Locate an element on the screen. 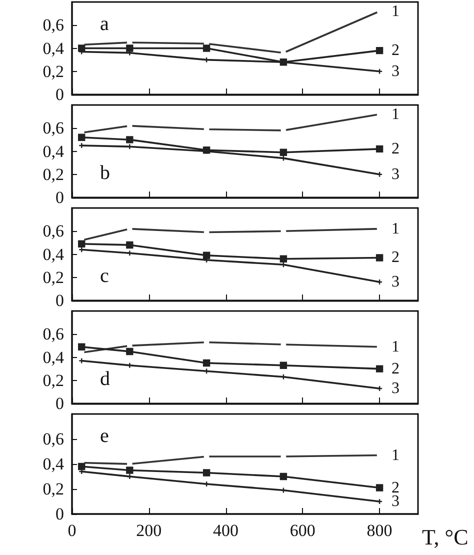 Image resolution: width=474 pixels, height=555 pixels. x-axis-title: T, °C is located at coordinates (445, 537).